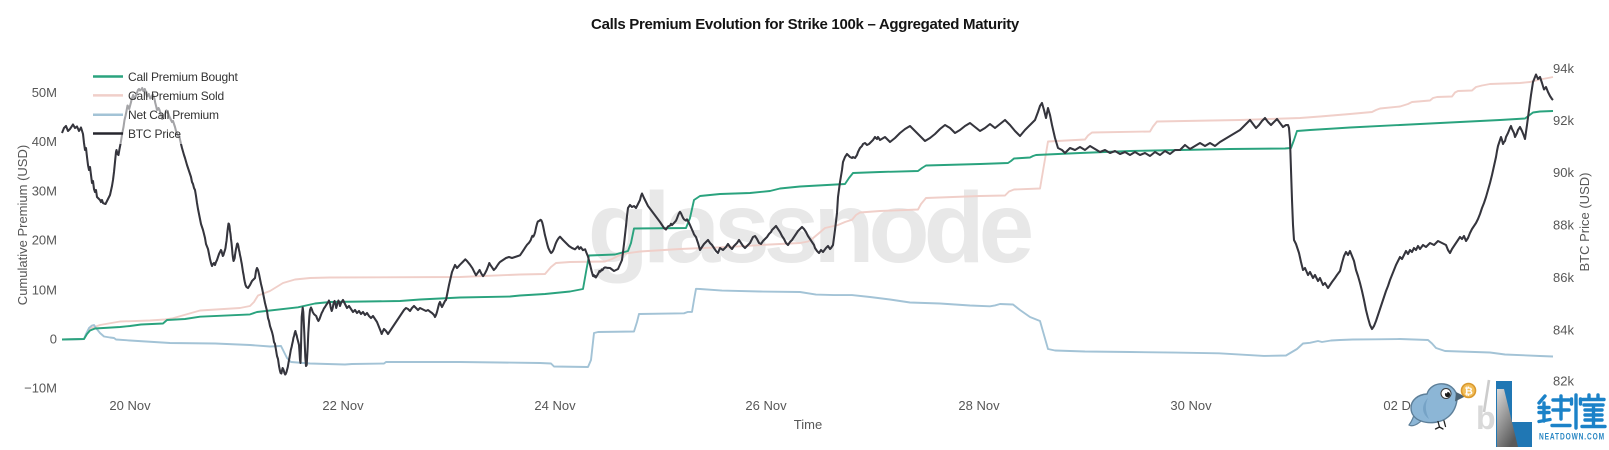  I want to click on svg-text: 24 Nov, so click(555, 405).